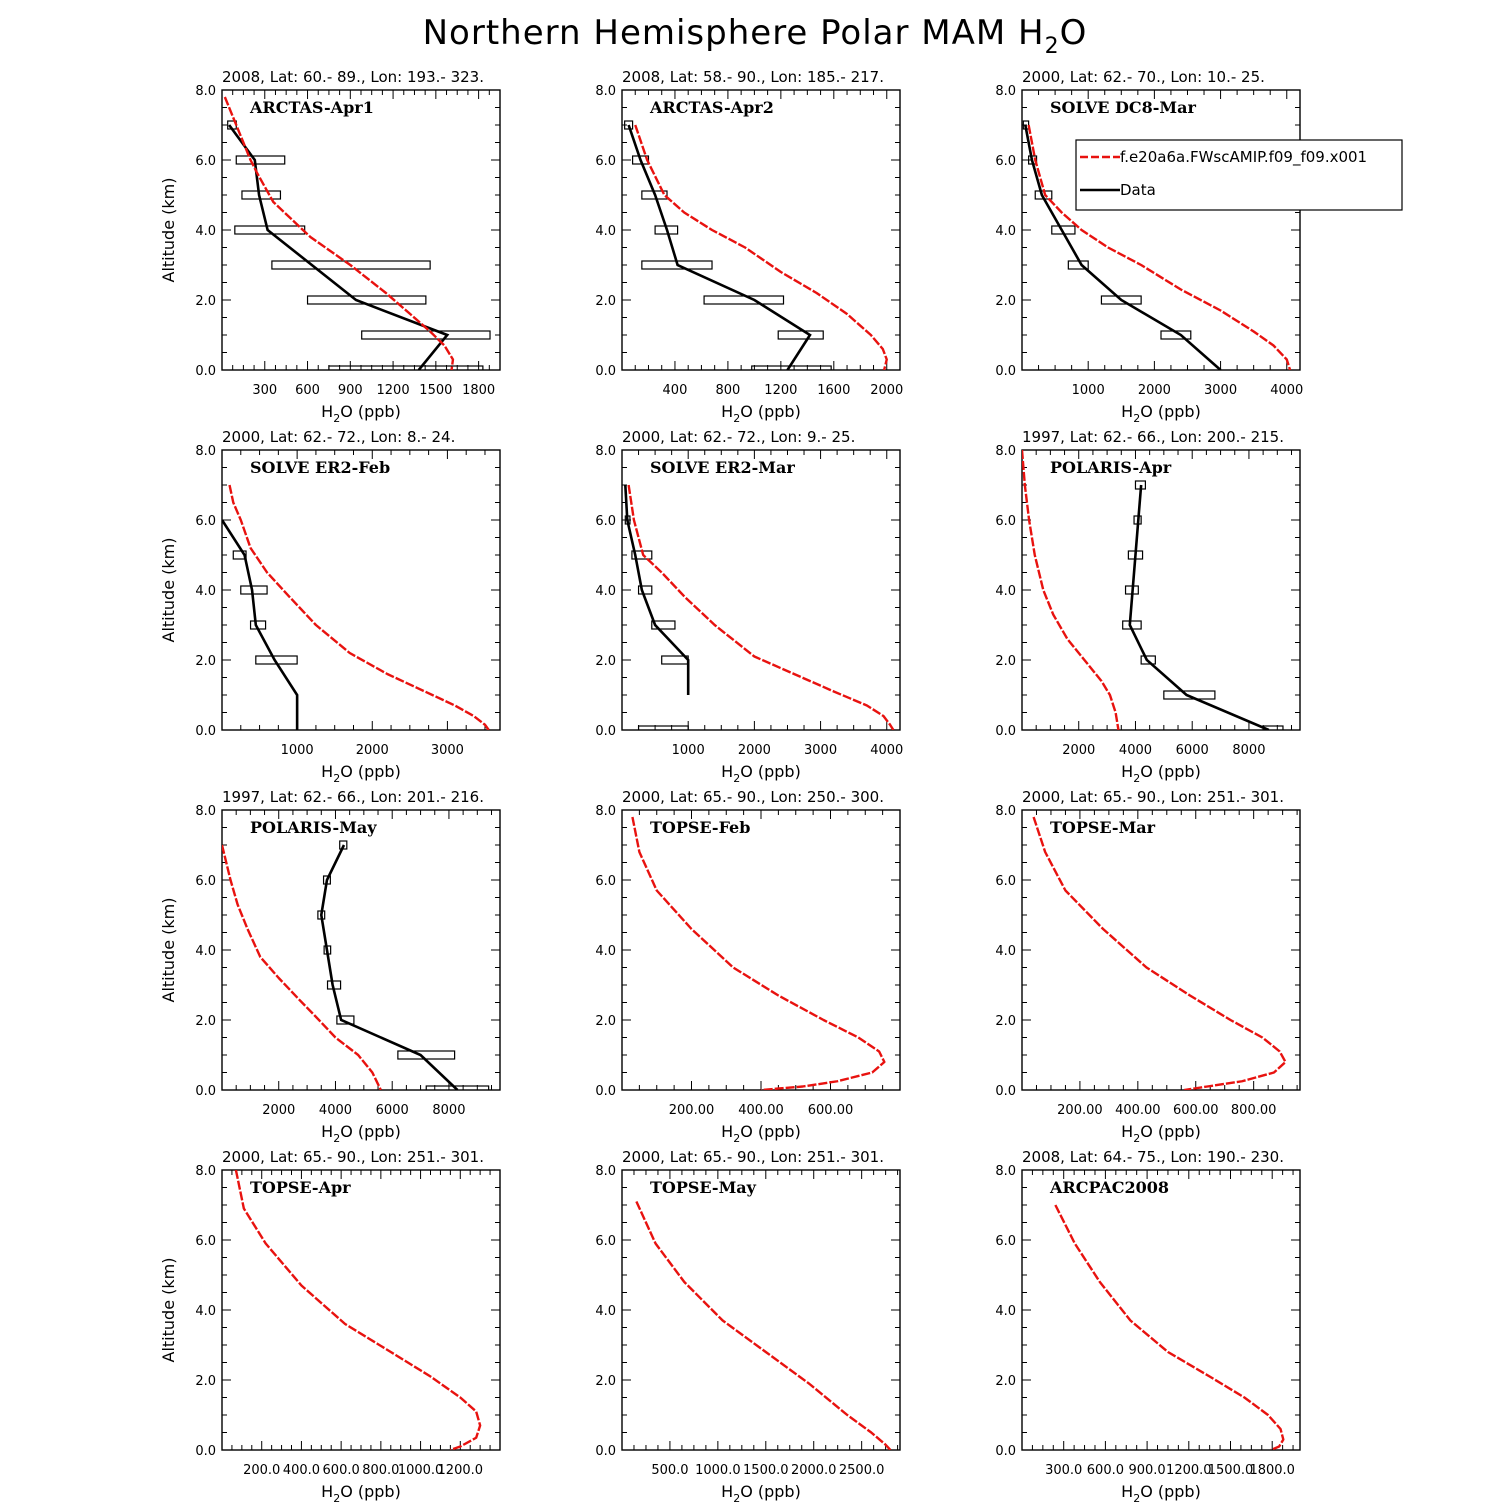 The height and width of the screenshot is (1510, 1510). I want to click on x-tick-label: 400.00, so click(1138, 1110).